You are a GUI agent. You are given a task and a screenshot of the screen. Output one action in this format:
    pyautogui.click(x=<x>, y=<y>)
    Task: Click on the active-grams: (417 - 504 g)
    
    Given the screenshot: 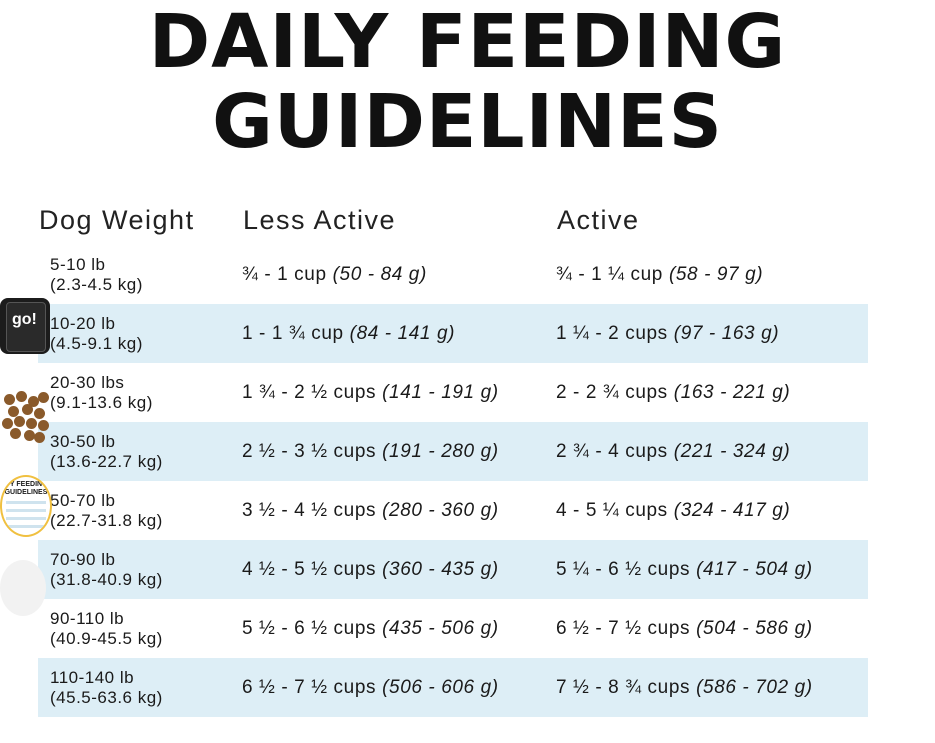 What is the action you would take?
    pyautogui.click(x=754, y=569)
    